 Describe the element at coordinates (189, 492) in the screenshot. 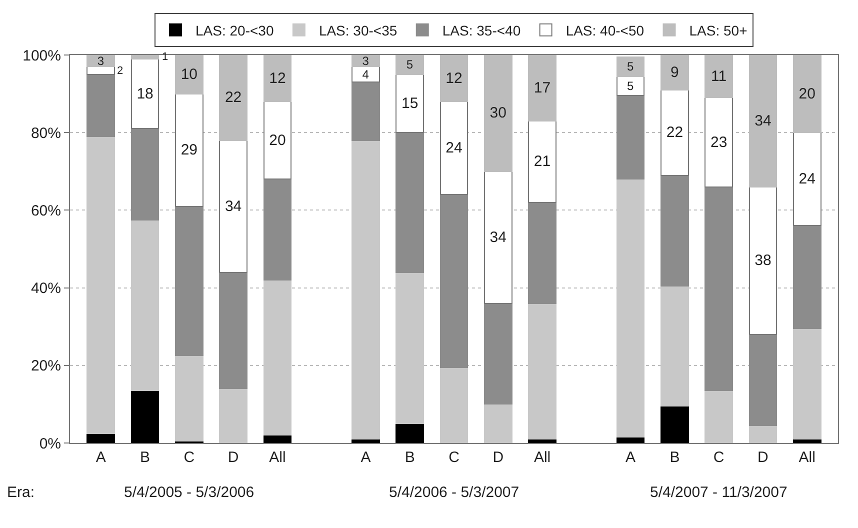

I see `text: 5/4/2005 - 5/3/2006` at that location.